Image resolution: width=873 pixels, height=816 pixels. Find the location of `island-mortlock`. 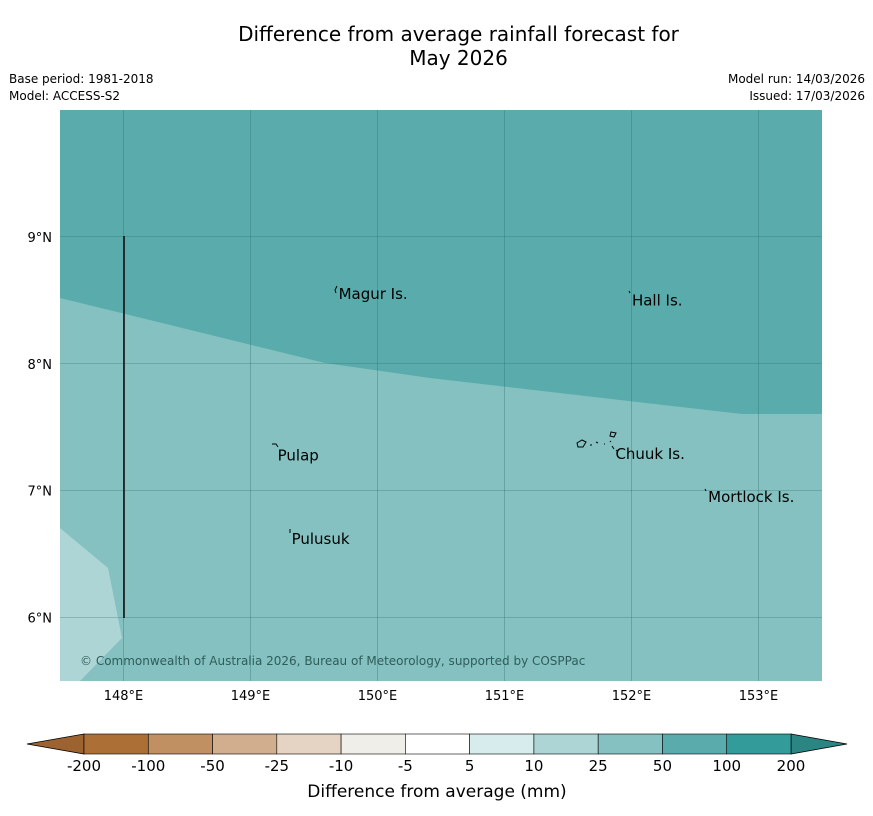

island-mortlock is located at coordinates (705, 490).